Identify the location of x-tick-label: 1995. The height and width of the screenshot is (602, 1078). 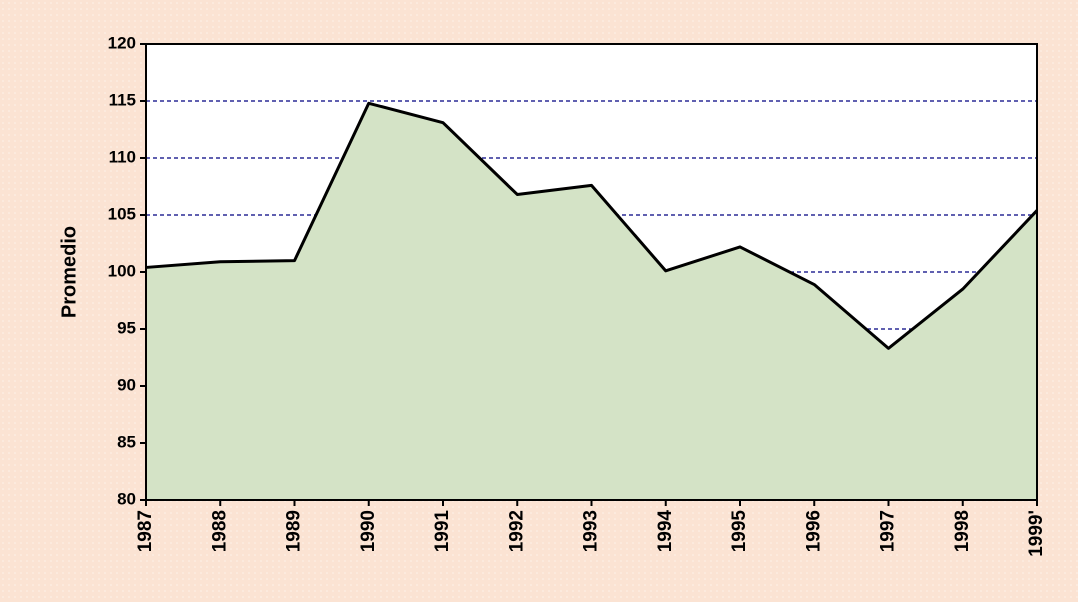
(739, 531).